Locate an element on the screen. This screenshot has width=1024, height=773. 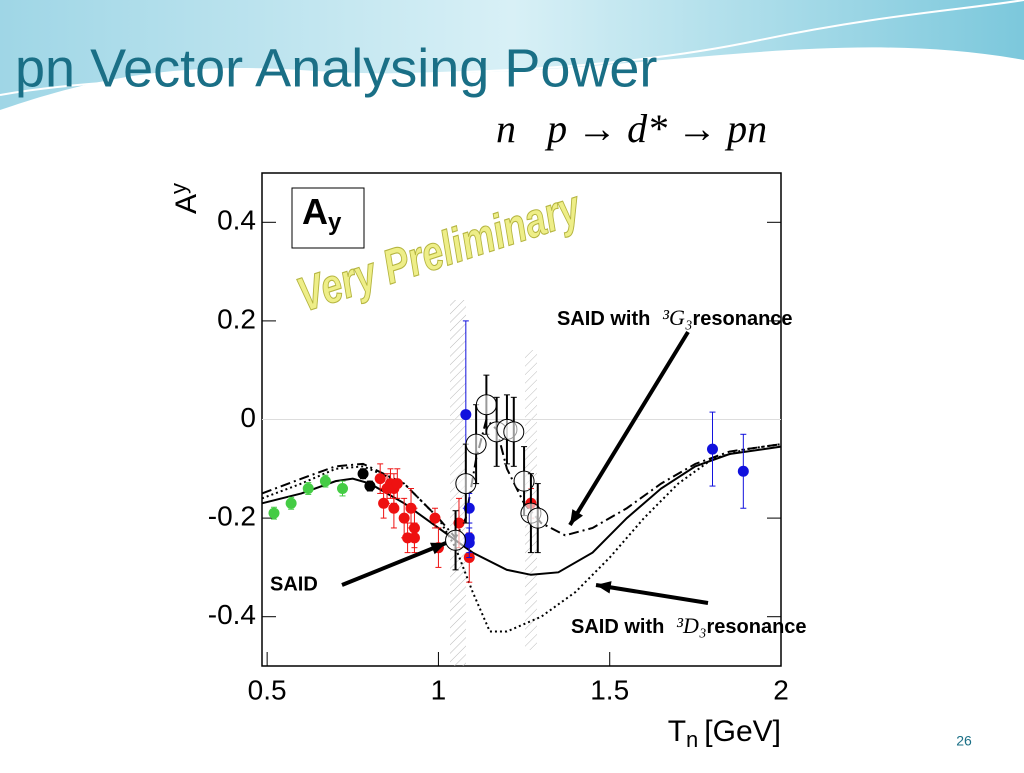
annotation: SAID is located at coordinates (294, 584).